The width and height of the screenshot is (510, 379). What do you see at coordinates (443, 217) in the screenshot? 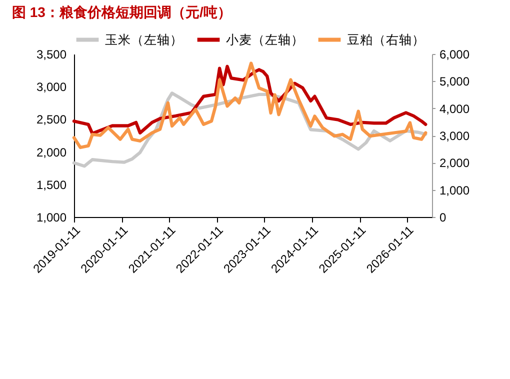
I see `y2-tick-label: 0` at bounding box center [443, 217].